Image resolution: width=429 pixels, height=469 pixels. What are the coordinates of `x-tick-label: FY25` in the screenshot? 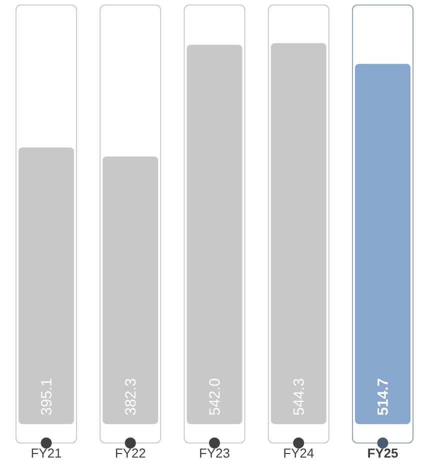 It's located at (383, 453).